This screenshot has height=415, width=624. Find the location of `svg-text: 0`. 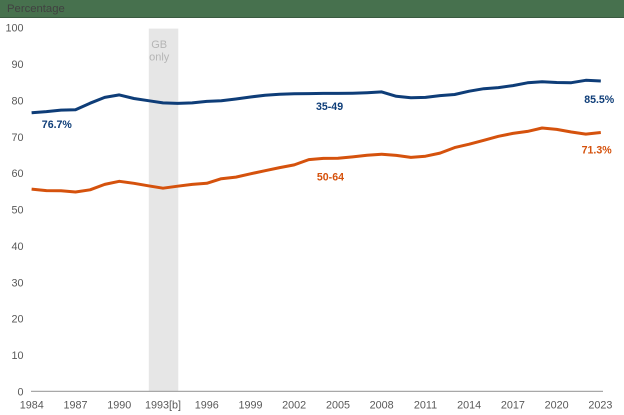

svg-text: 0 is located at coordinates (20, 393).